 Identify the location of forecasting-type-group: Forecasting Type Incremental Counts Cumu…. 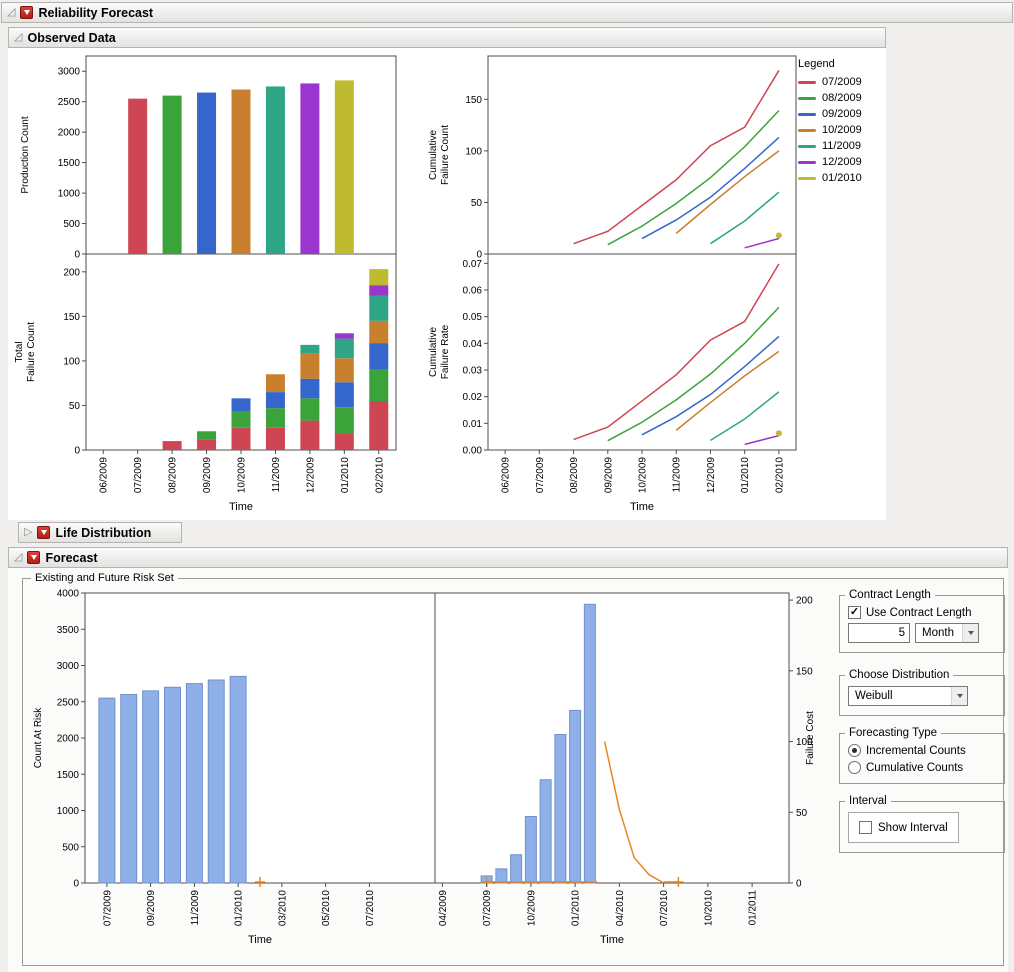
(922, 755).